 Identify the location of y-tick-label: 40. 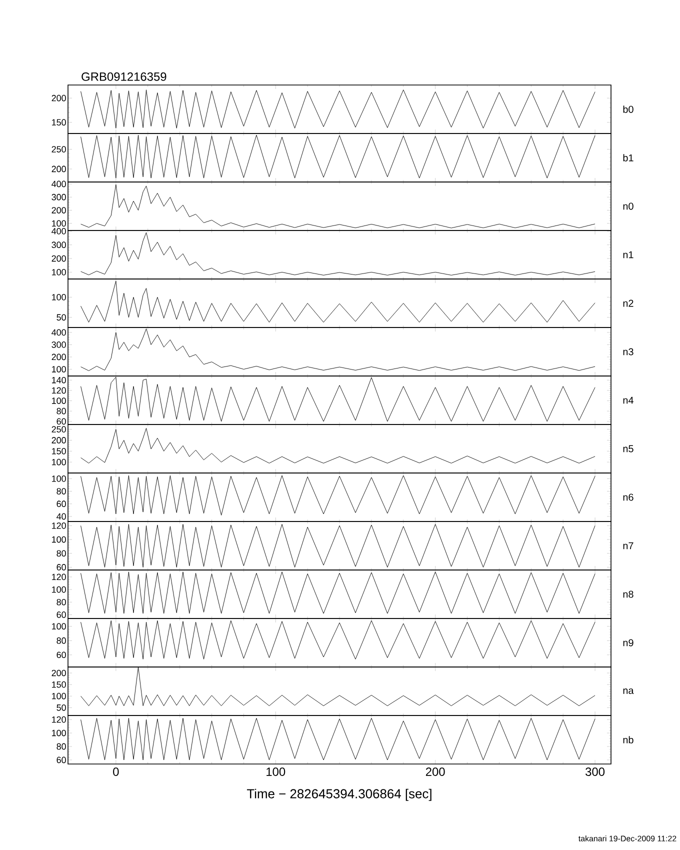
(61, 516).